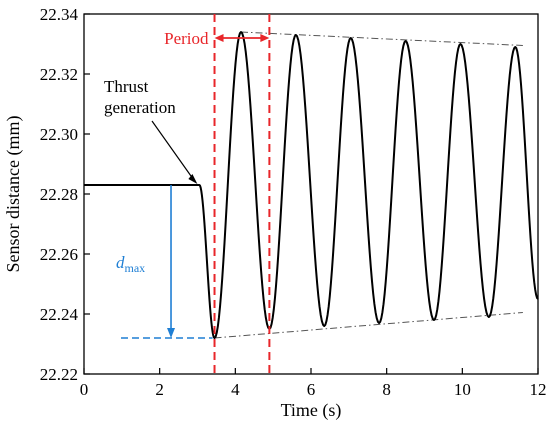 This screenshot has width=550, height=430. What do you see at coordinates (193, 179) in the screenshot?
I see `thrust-arrow-head` at bounding box center [193, 179].